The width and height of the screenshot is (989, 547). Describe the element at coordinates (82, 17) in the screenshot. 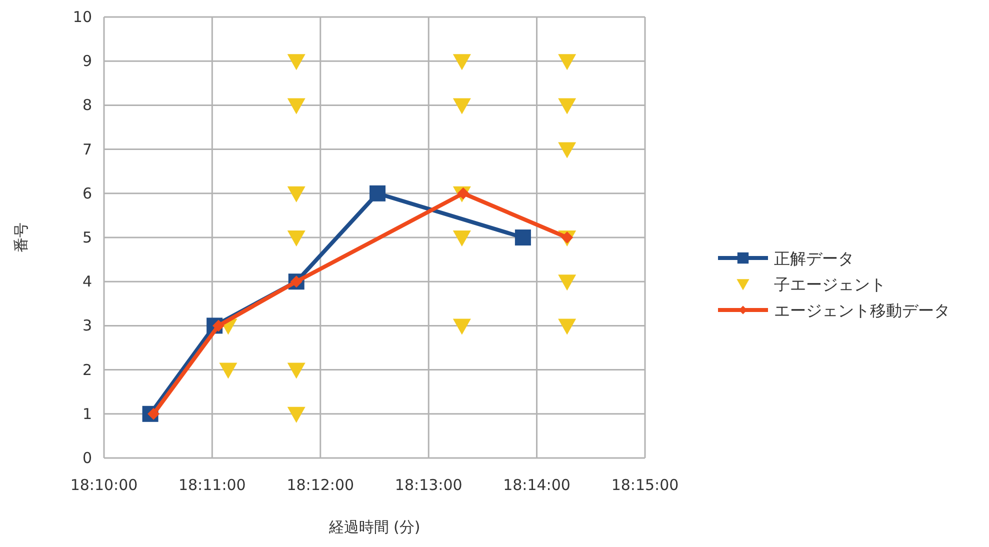

I see `y-tick-label: 10` at that location.